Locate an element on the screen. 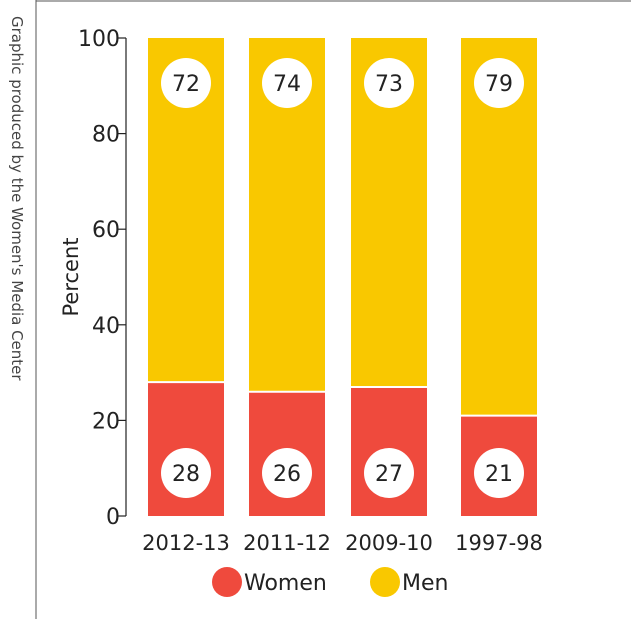 Image resolution: width=631 pixels, height=619 pixels. women-value-label-2009-10: 27 is located at coordinates (389, 474).